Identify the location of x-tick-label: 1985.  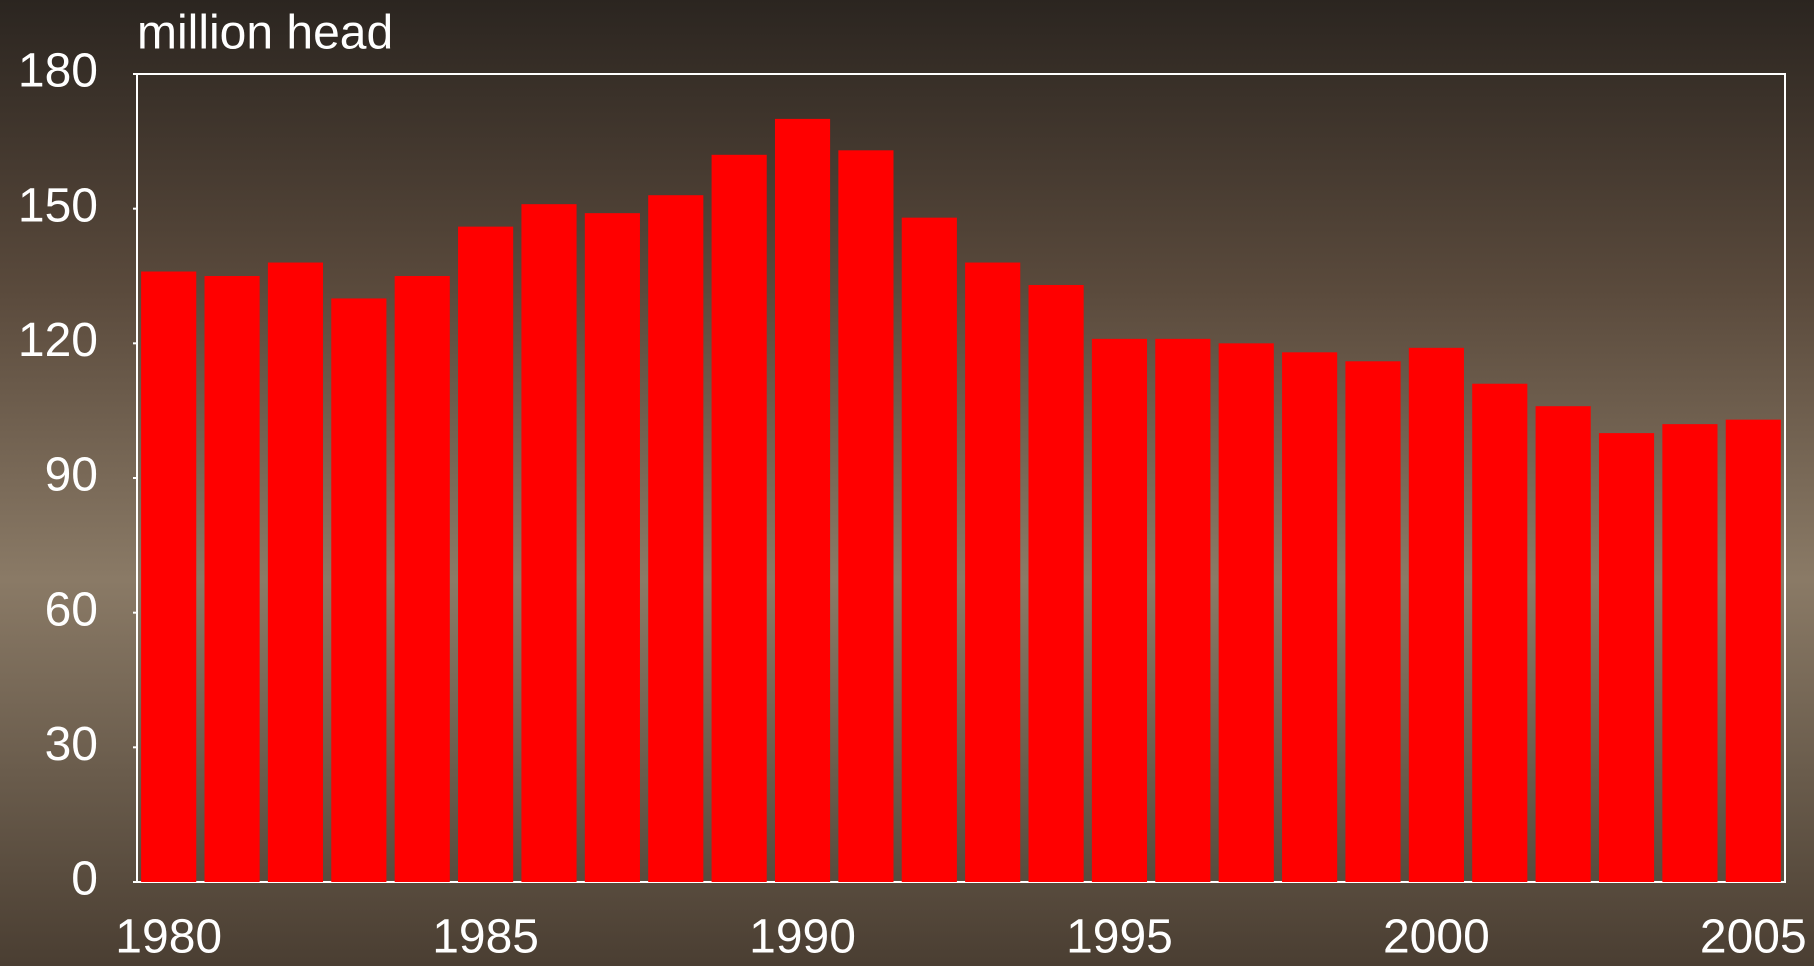
(485, 937).